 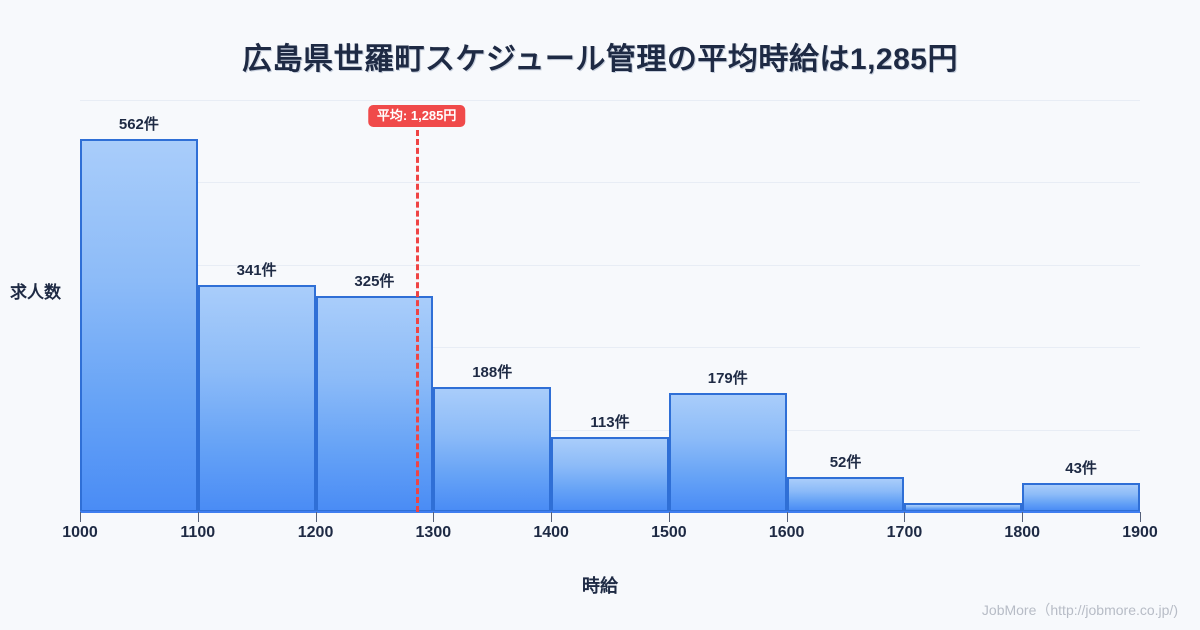 I want to click on page-title: 広島県世羅町スケジュール管理の平均時給は1,285円, so click(x=600, y=59).